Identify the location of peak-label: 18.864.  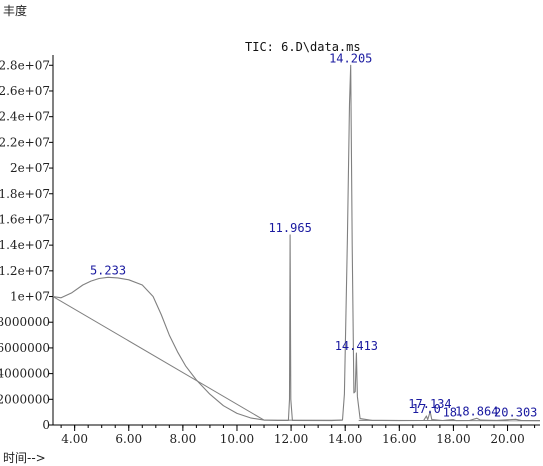
(476, 411).